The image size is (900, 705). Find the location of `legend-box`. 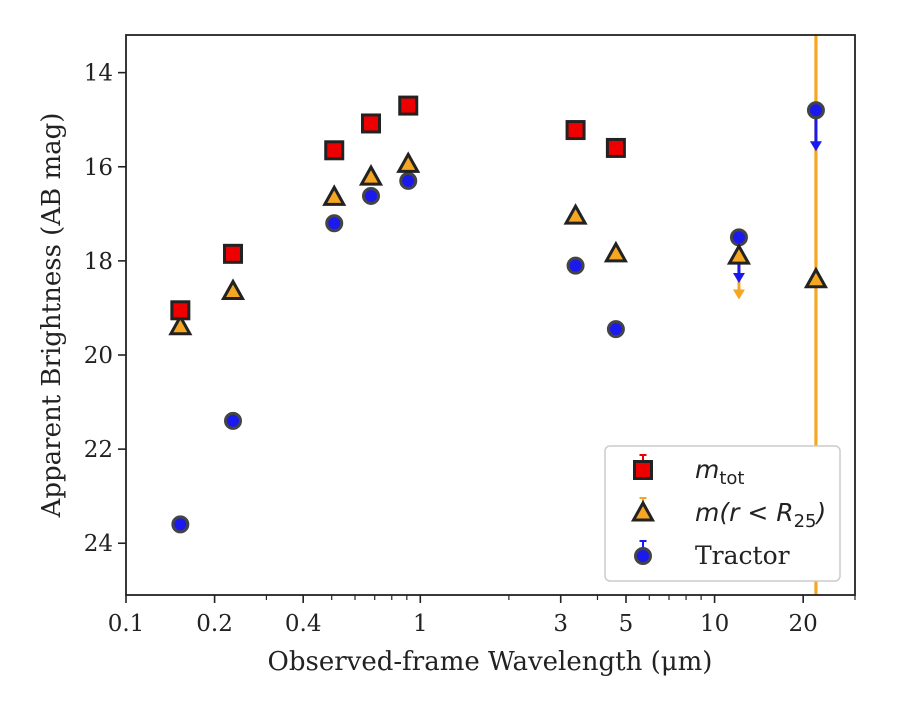

legend-box is located at coordinates (722, 513).